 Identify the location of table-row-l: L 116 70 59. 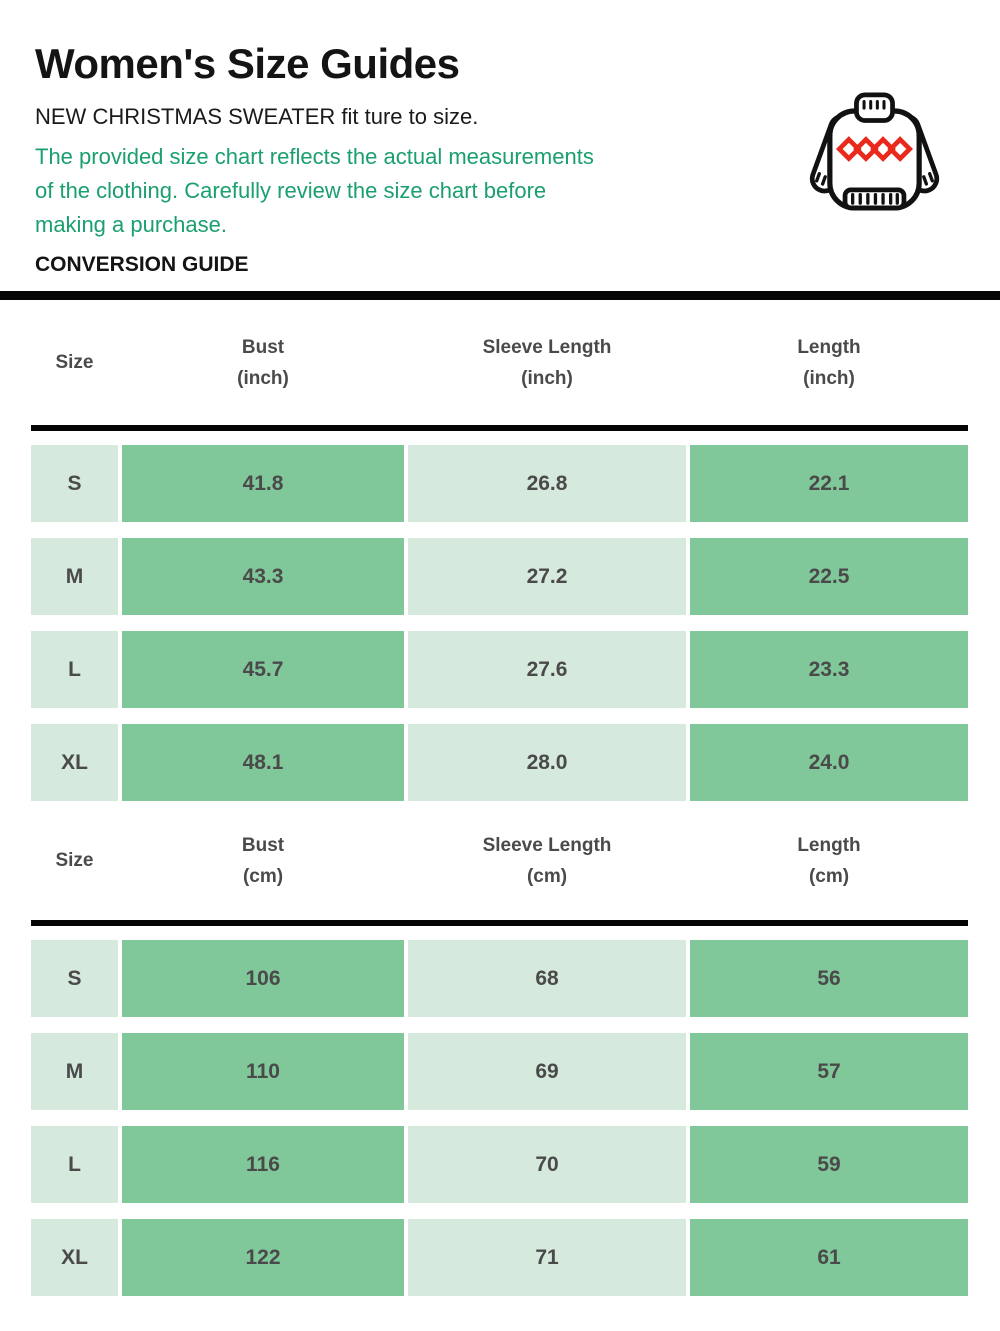
(499, 1164).